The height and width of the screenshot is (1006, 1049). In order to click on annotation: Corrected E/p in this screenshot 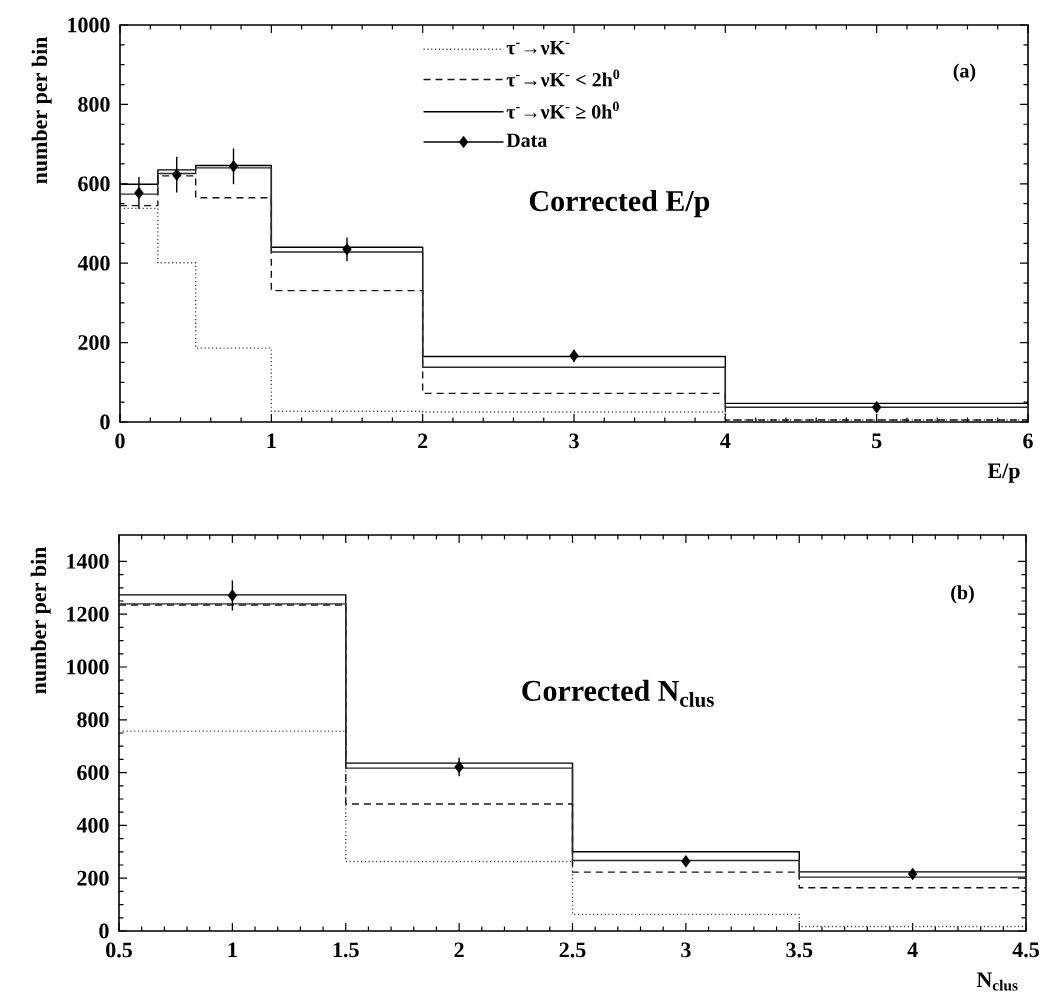, I will do `click(619, 204)`.